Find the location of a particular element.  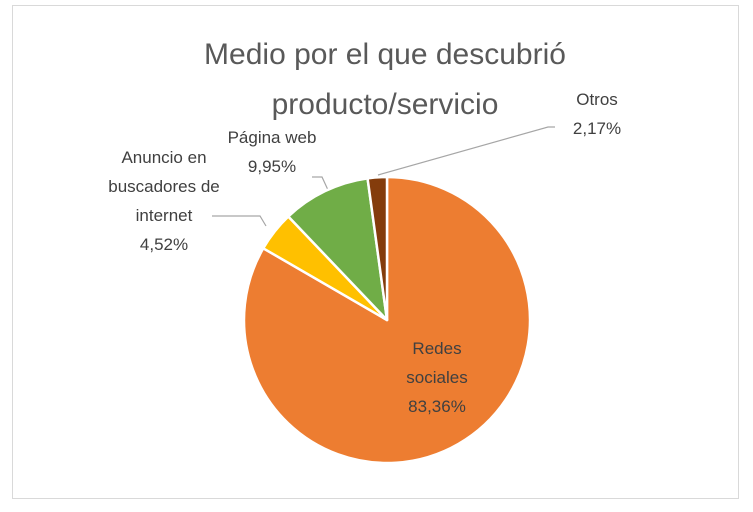

category-label: Página web is located at coordinates (272, 137).